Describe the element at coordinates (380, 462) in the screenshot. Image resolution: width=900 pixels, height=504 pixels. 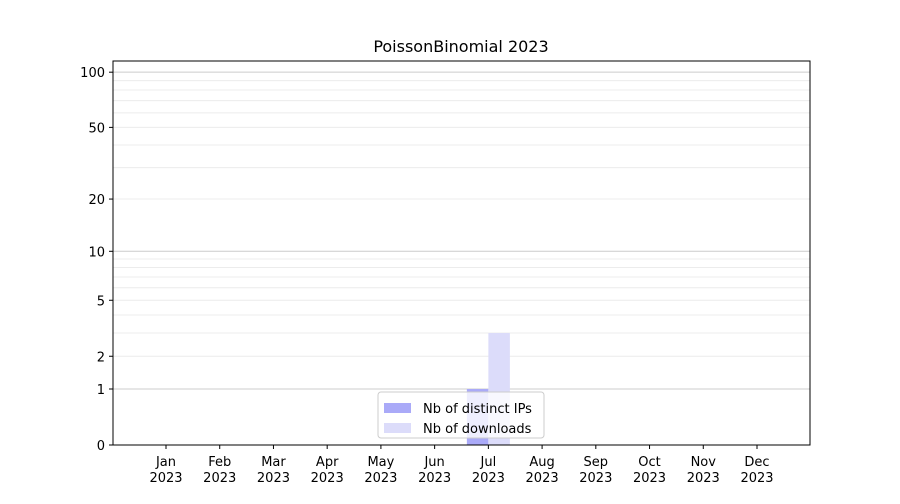
I see `x-tick-label: May` at that location.